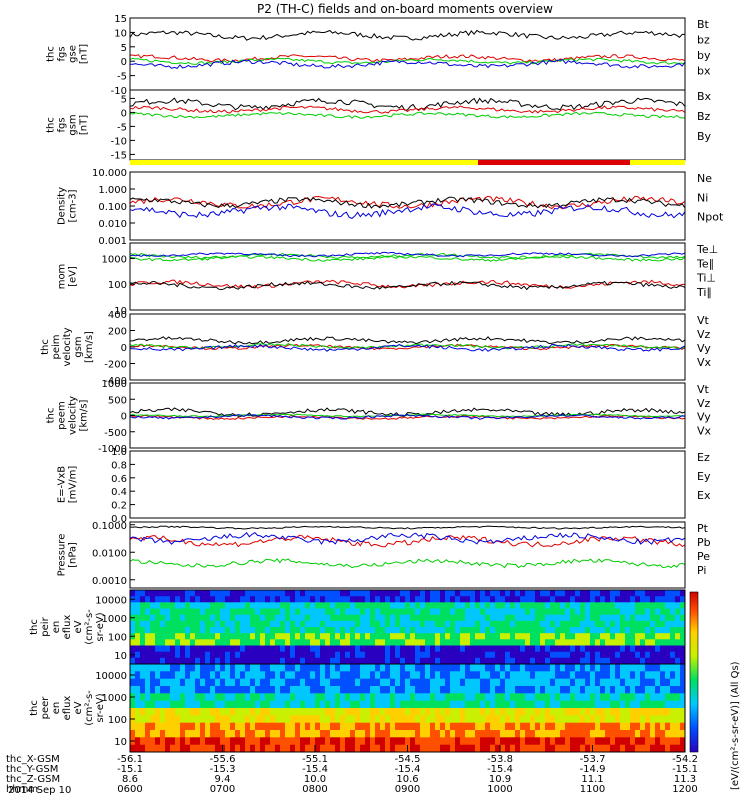 This screenshot has width=750, height=800. Describe the element at coordinates (315, 759) in the screenshot. I see `x-row-value: -55.1` at that location.